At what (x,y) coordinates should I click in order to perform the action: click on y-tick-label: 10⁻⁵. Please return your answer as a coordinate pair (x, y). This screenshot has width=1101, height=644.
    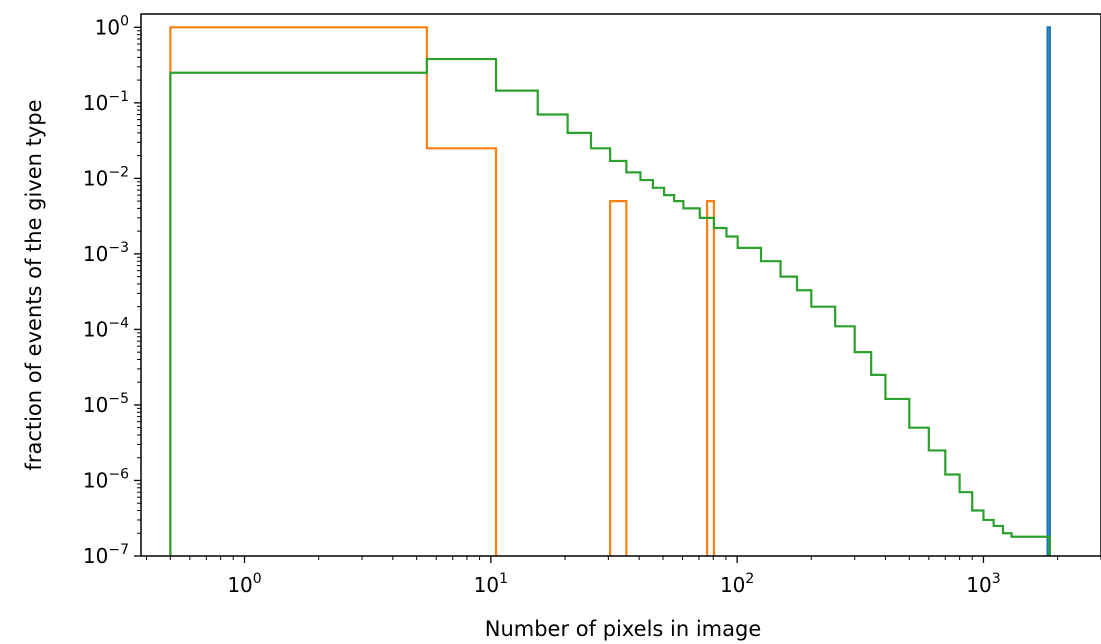
    Looking at the image, I should click on (106, 404).